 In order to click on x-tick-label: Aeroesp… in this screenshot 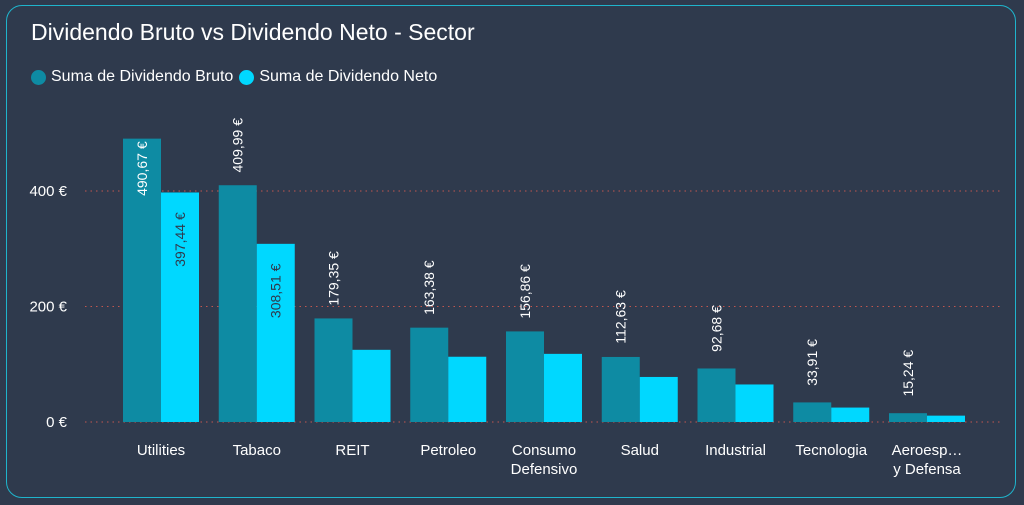, I will do `click(927, 450)`.